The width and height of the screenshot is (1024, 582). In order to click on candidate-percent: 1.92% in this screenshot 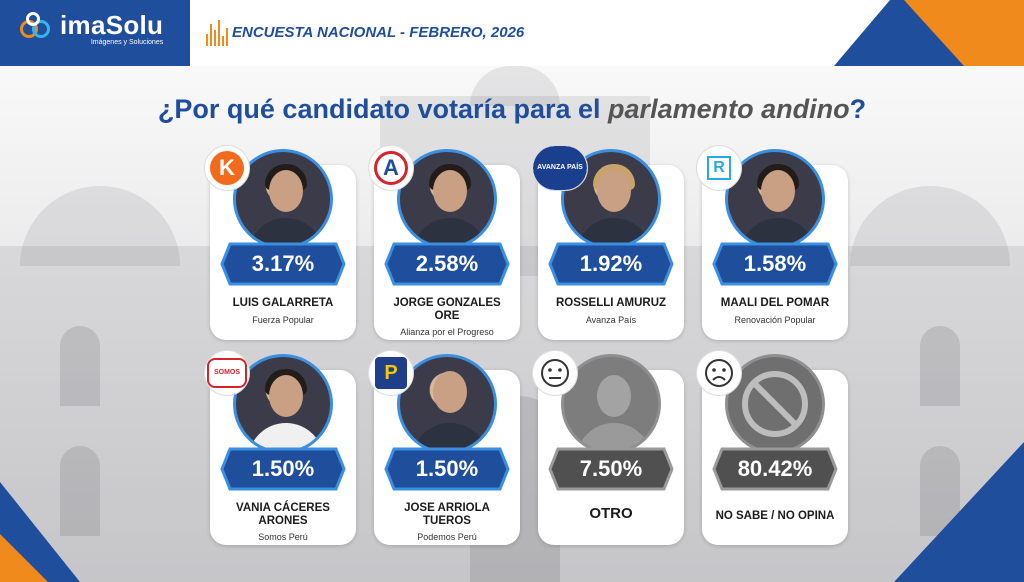, I will do `click(611, 263)`.